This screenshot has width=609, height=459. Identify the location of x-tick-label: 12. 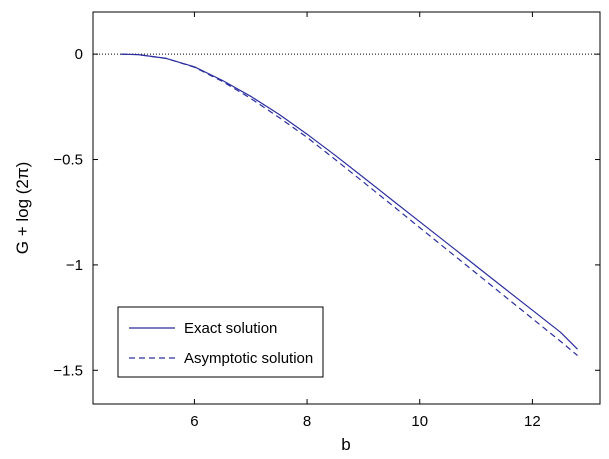
(532, 421).